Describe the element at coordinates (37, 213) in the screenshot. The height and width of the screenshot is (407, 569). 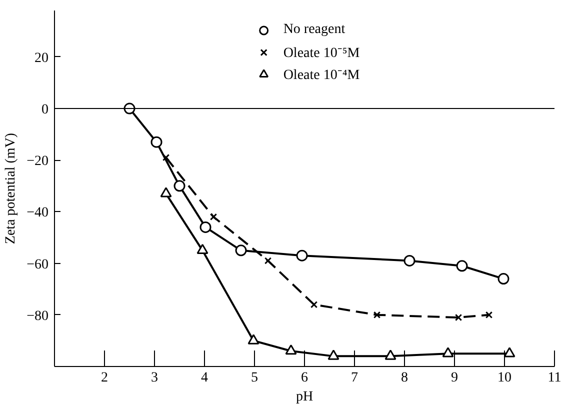
I see `y-tick-label: −40` at that location.